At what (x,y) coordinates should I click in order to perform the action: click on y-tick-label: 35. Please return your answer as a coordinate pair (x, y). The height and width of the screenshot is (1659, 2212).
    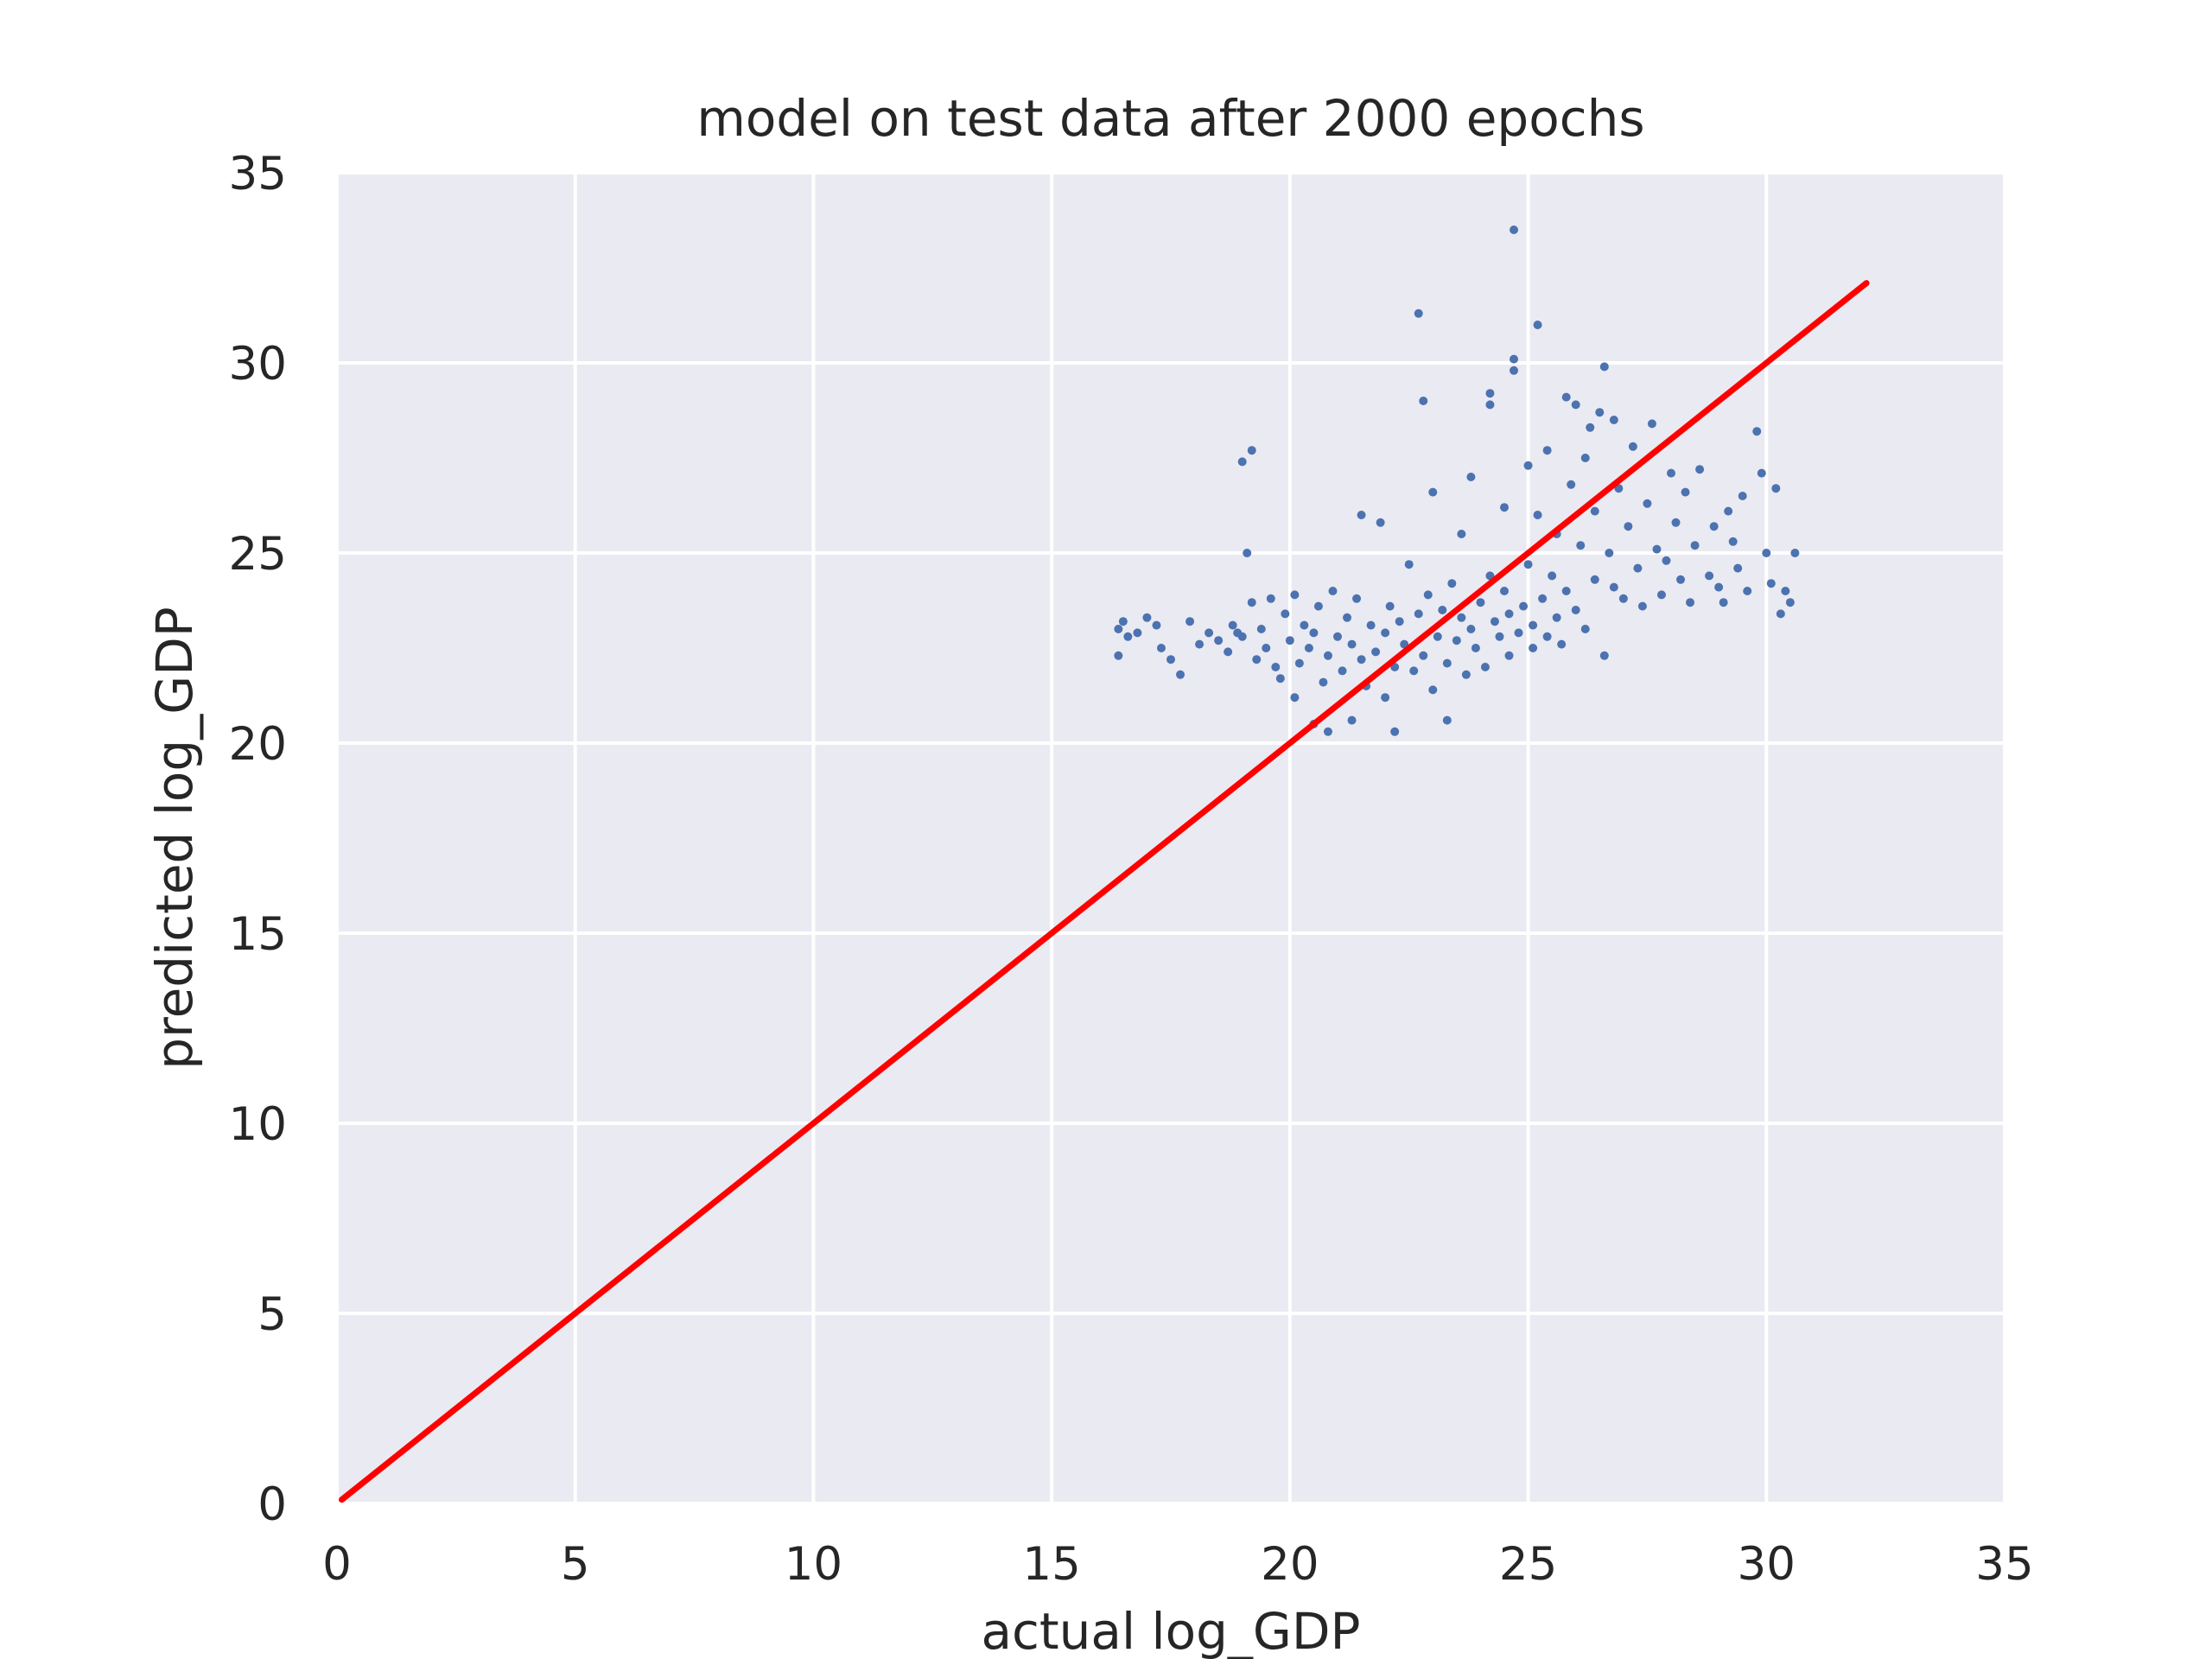
    Looking at the image, I should click on (258, 174).